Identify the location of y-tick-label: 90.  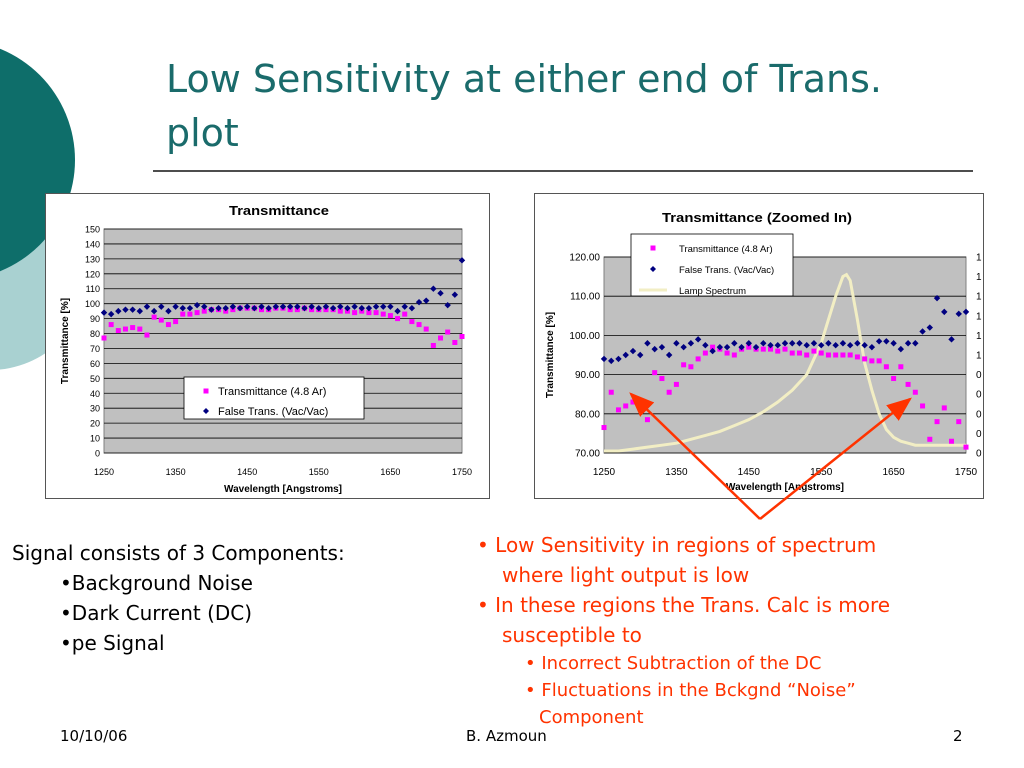
(95, 319).